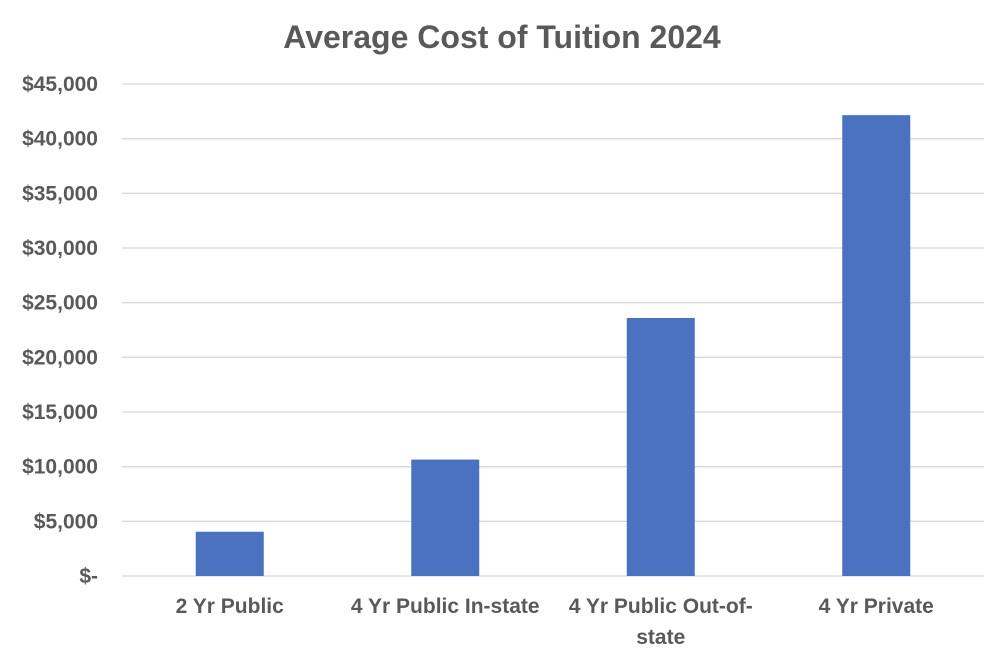  What do you see at coordinates (60, 248) in the screenshot?
I see `y-tick-label: $30,000` at bounding box center [60, 248].